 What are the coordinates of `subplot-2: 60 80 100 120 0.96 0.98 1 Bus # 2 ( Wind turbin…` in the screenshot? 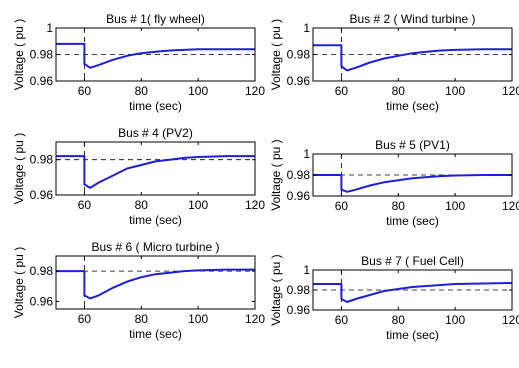 It's located at (394, 62).